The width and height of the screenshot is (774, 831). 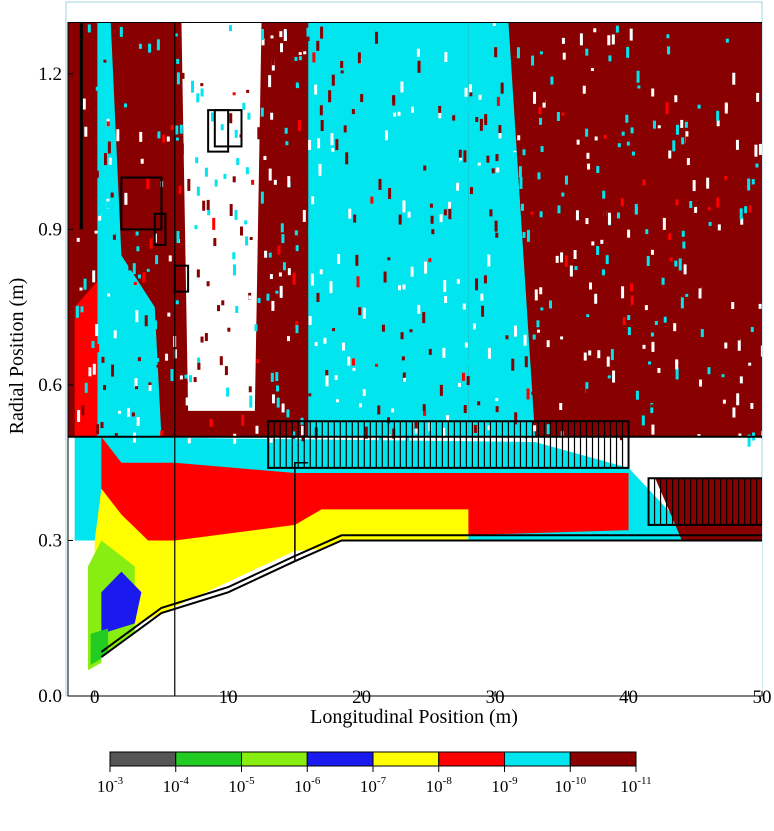 I want to click on colorbar-label: 10⁻⁴, so click(x=176, y=785).